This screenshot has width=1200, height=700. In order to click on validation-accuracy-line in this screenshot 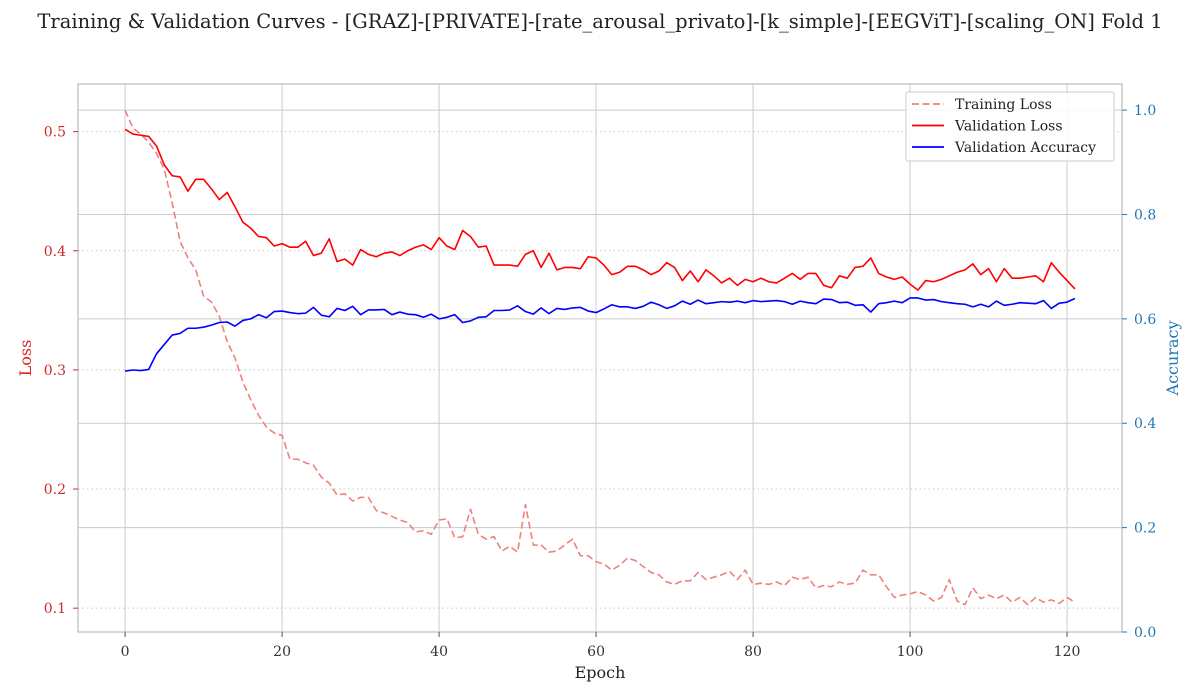, I will do `click(600, 334)`.